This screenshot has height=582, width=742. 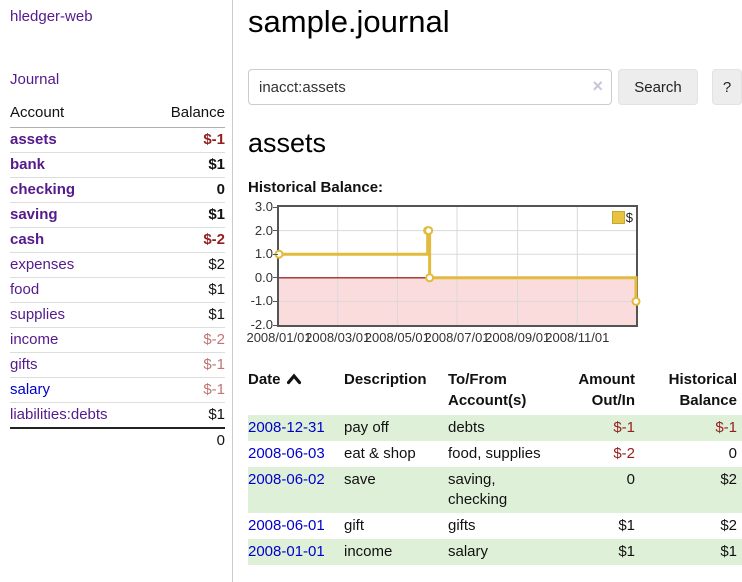 I want to click on register-header-date: Date, so click(x=296, y=391).